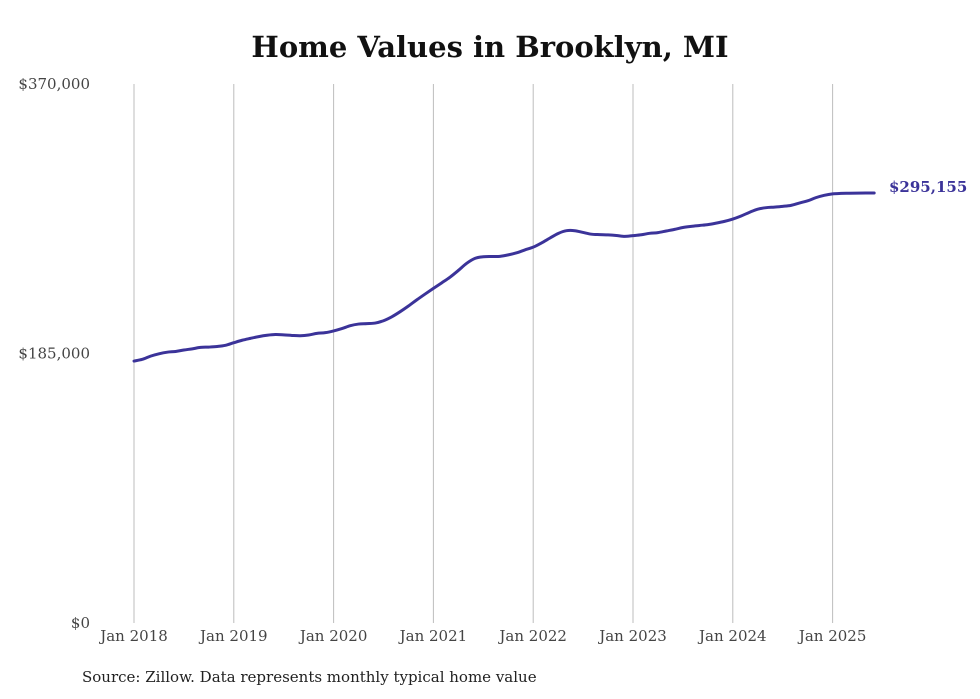 The width and height of the screenshot is (980, 699). I want to click on end-value-label: $295,155, so click(928, 187).